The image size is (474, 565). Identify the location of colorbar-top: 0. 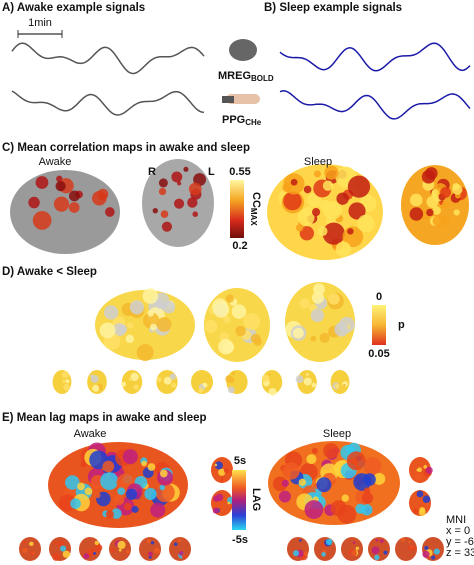
(379, 297).